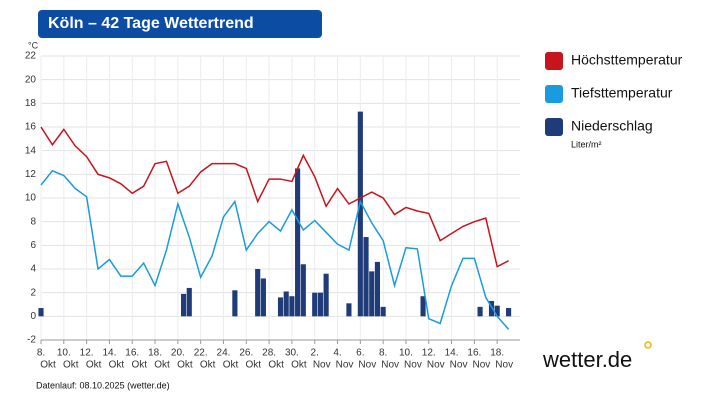 The width and height of the screenshot is (717, 403). What do you see at coordinates (246, 353) in the screenshot?
I see `x-tick-label: 26.` at bounding box center [246, 353].